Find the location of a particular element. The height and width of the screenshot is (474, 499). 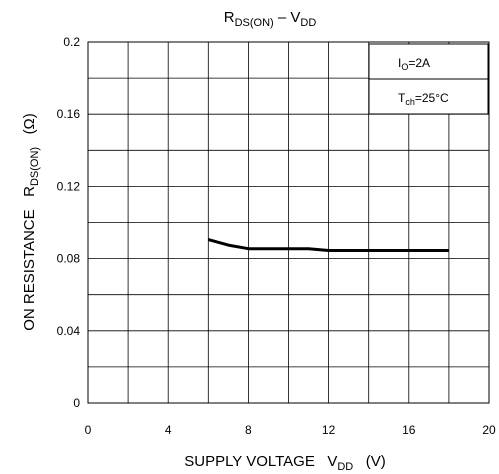

y-tick-label: 0.2 is located at coordinates (71, 42).